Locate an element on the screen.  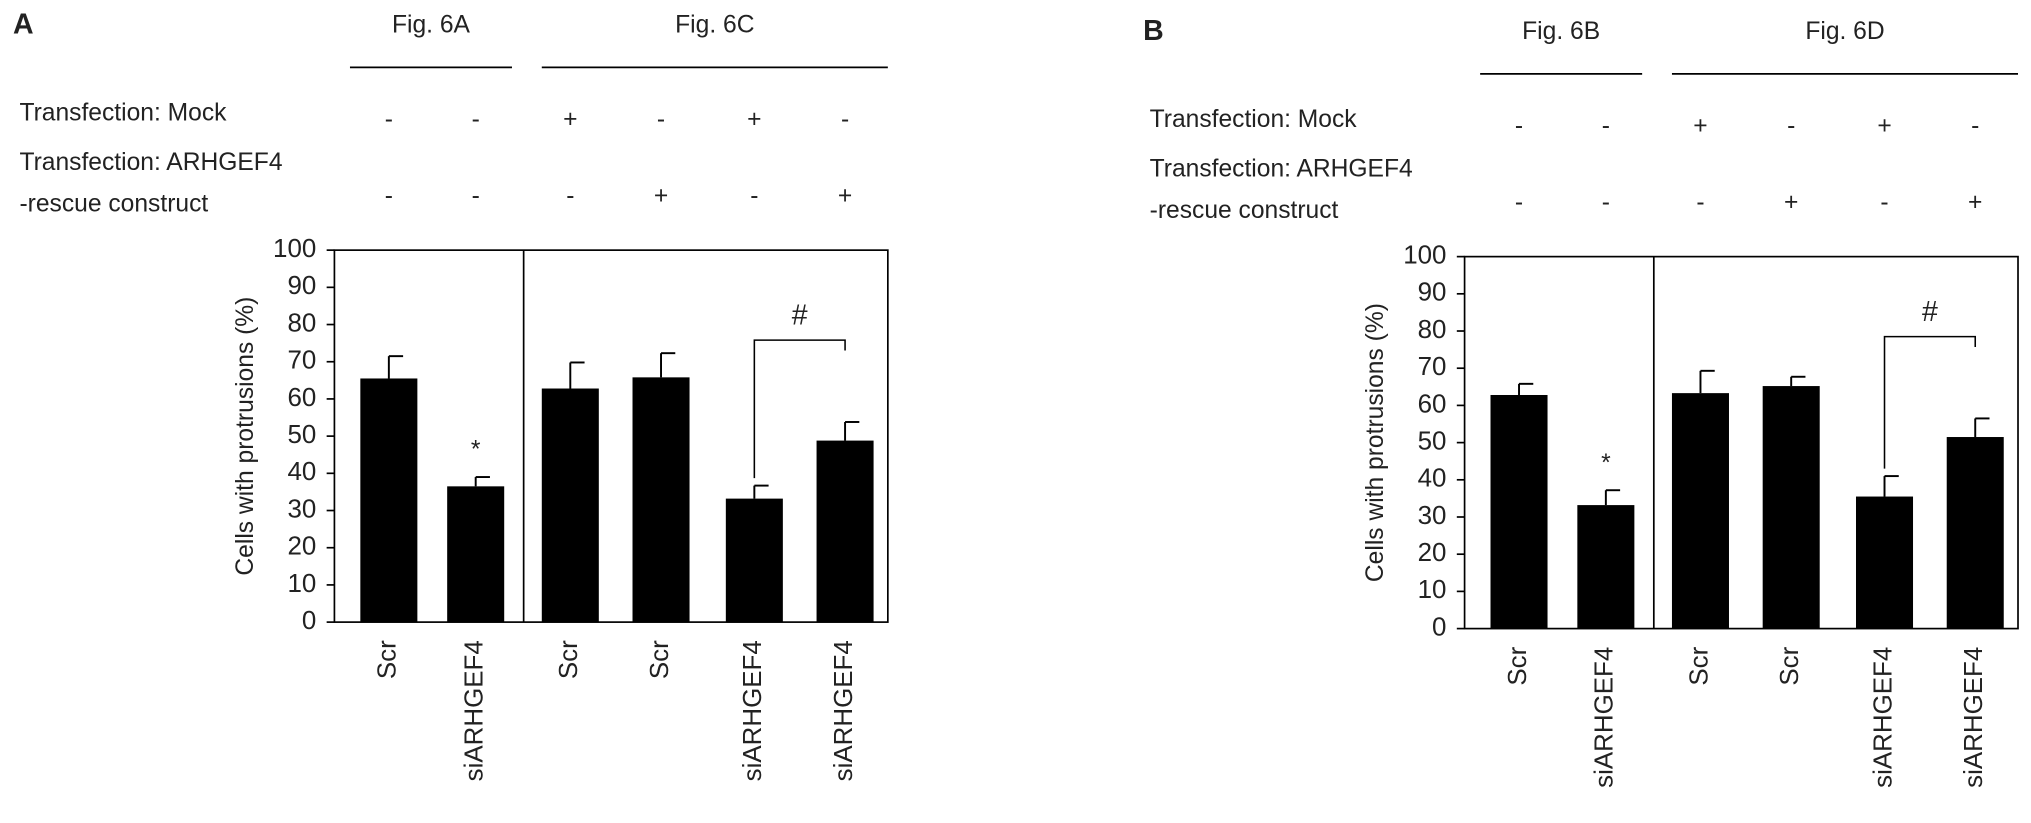
group-label: Fig. 6D is located at coordinates (1844, 31).